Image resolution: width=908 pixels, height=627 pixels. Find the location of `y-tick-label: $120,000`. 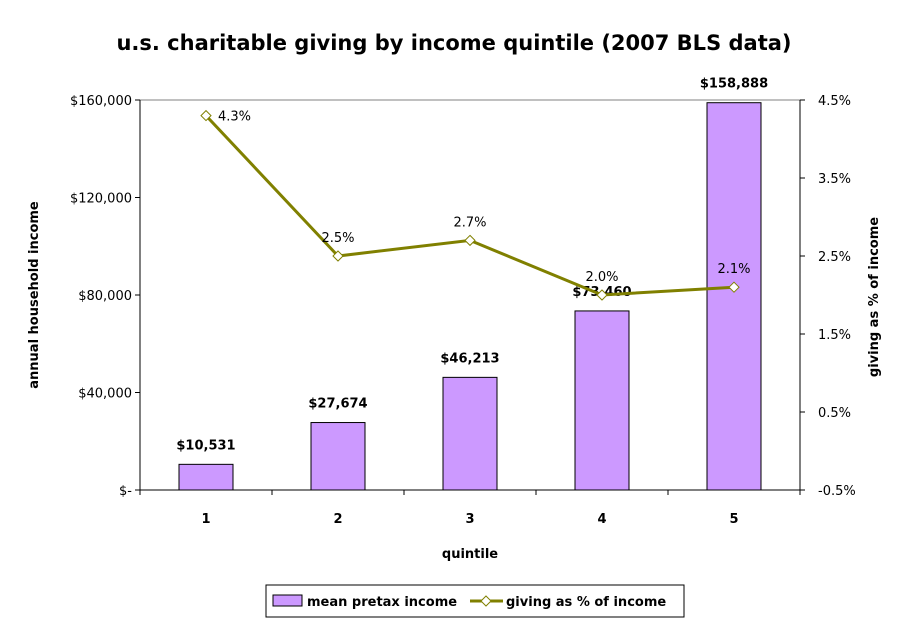

y-tick-label: $120,000 is located at coordinates (101, 199).